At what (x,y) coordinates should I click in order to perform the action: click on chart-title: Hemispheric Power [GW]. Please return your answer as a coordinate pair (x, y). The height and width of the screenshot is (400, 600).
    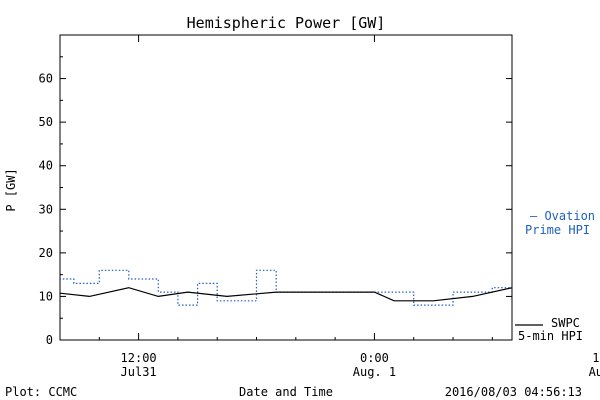
    Looking at the image, I should click on (286, 23).